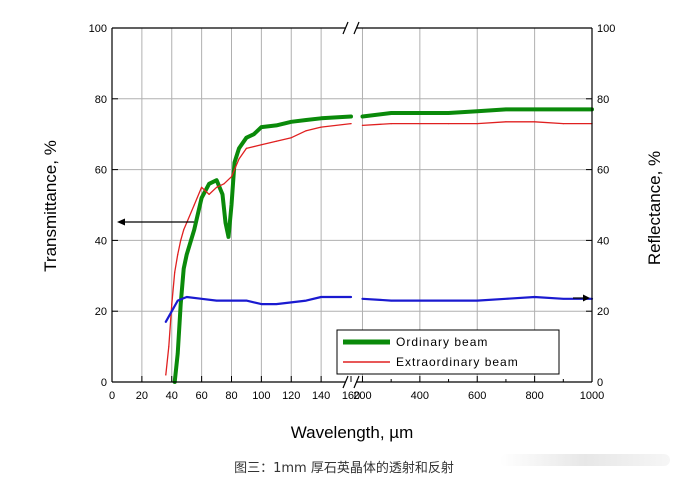 The width and height of the screenshot is (688, 485). I want to click on legend: Ordinary beam Extraordinary beam, so click(448, 352).